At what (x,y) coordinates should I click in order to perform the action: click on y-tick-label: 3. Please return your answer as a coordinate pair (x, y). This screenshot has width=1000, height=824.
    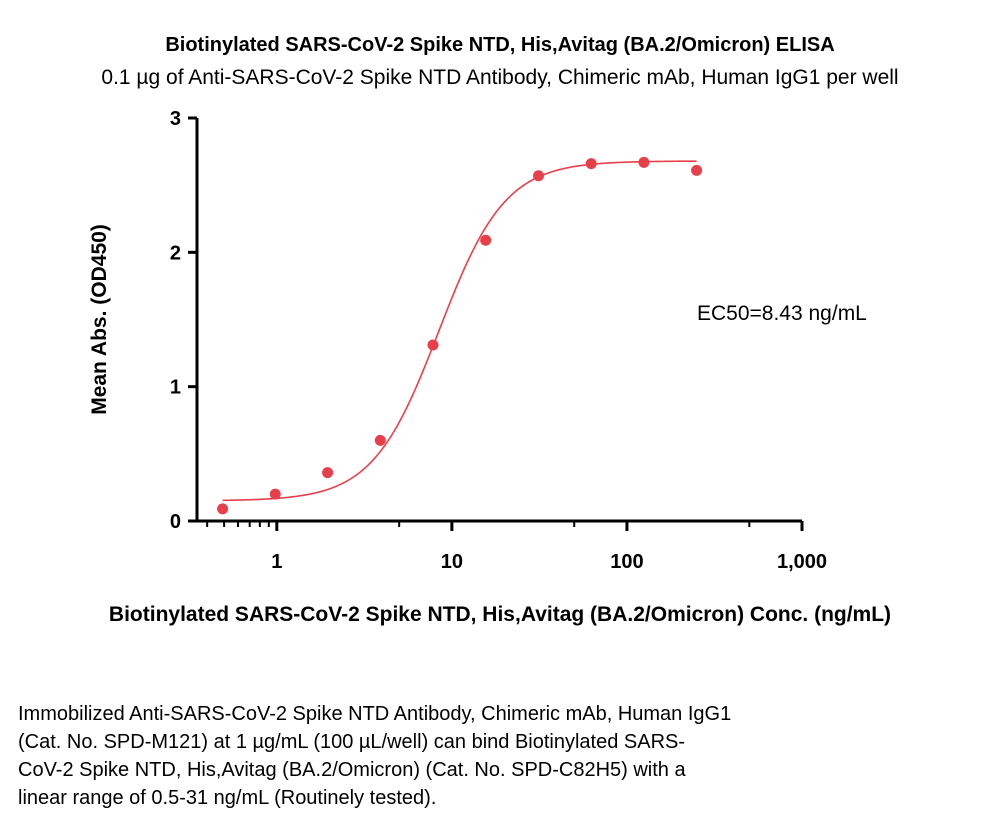
    Looking at the image, I should click on (175, 119).